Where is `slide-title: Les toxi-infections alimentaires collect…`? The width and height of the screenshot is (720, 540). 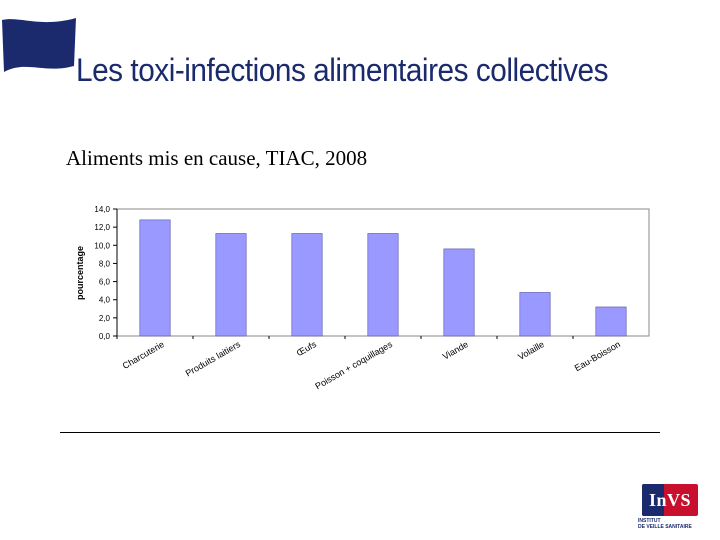
slide-title: Les toxi-infections alimentaires collect… is located at coordinates (342, 70).